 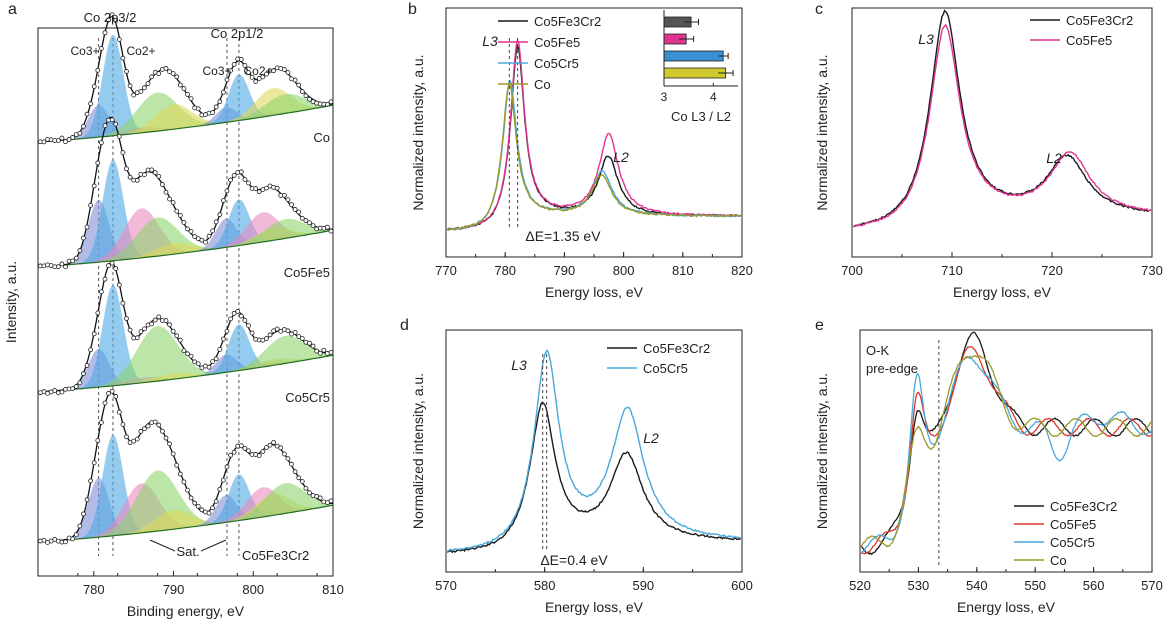 I want to click on xps-background-Co5Fe5, so click(x=185, y=248).